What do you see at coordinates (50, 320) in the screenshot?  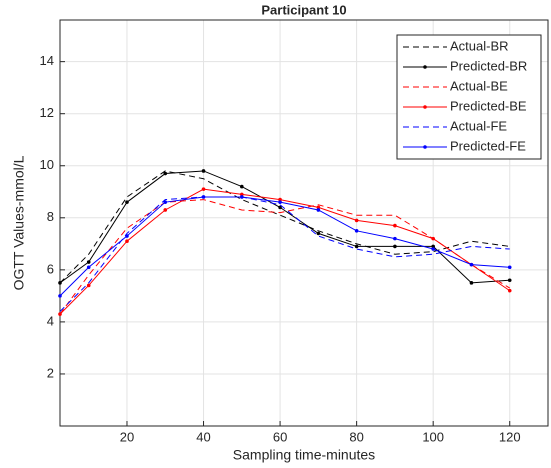 I see `y-tick-label: 4` at bounding box center [50, 320].